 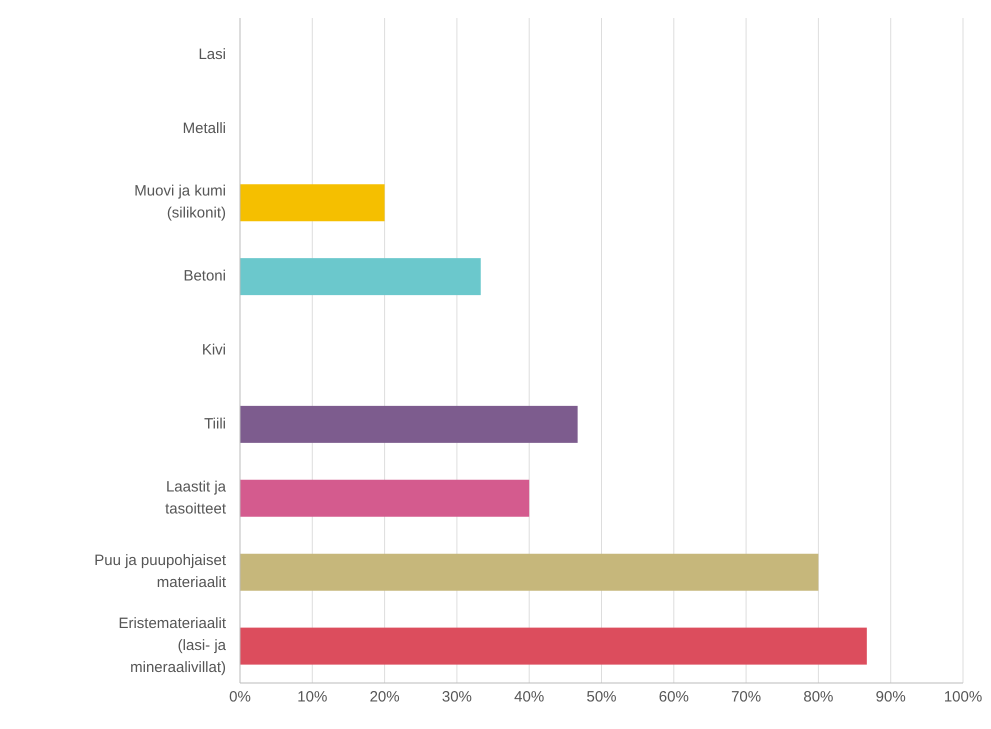 I want to click on y-tick-label: Tiili, so click(x=215, y=423).